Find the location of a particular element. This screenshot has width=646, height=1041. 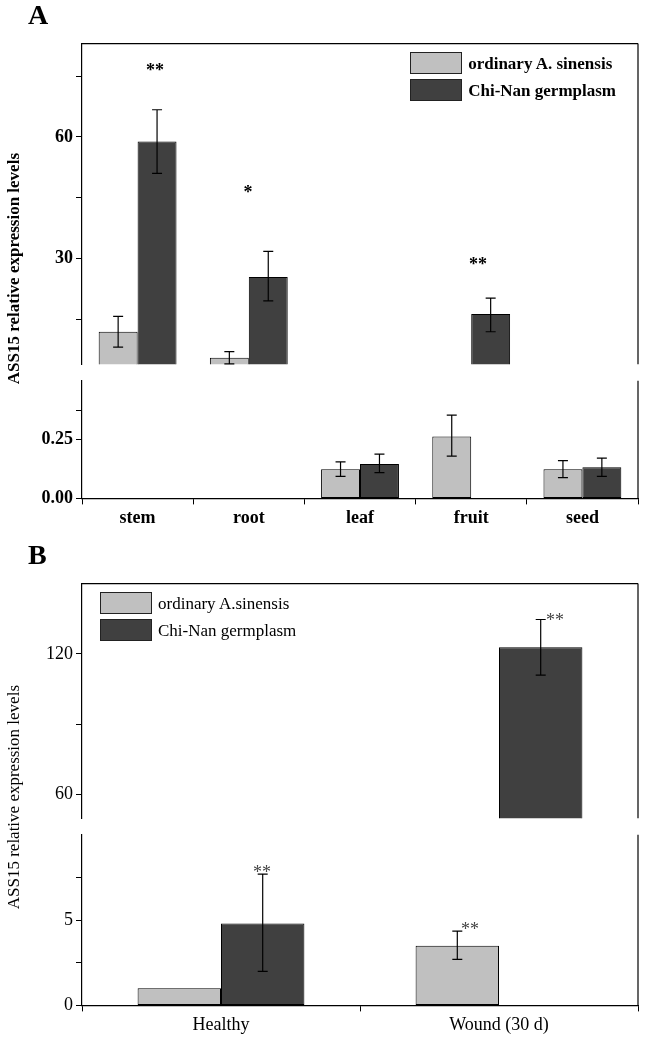

x-tick-label: leaf is located at coordinates (360, 516).